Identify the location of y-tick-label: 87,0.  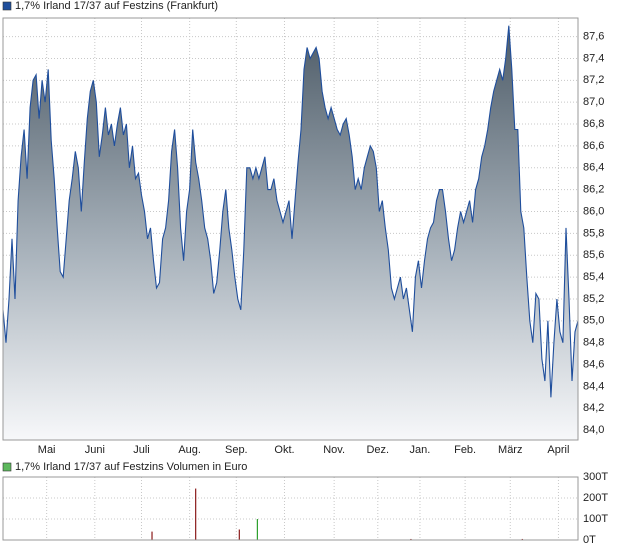
(593, 102).